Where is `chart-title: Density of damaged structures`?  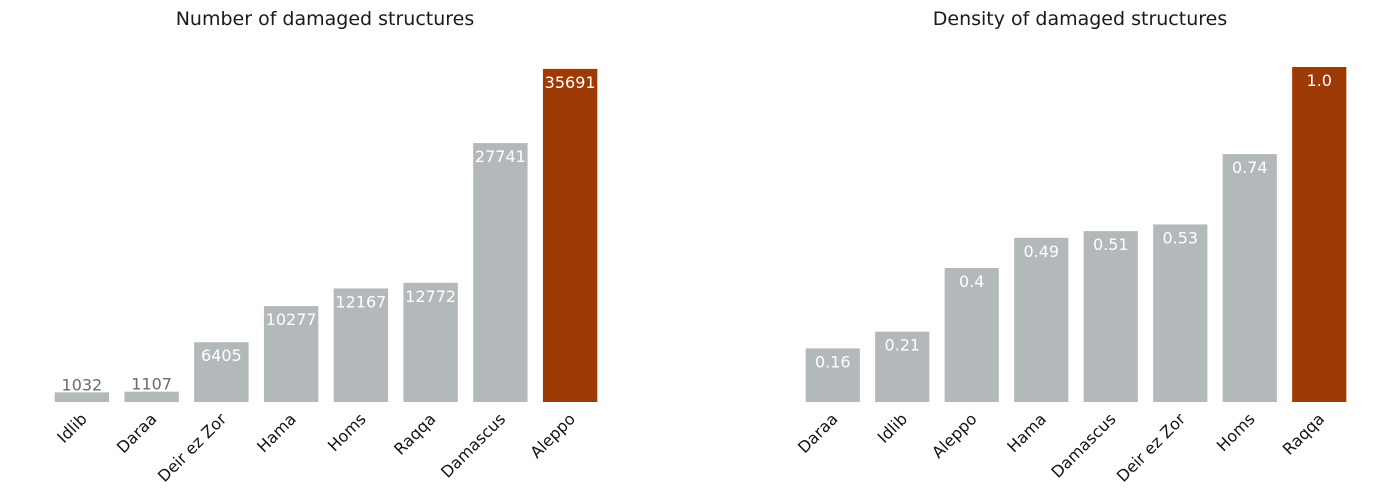 chart-title: Density of damaged structures is located at coordinates (1080, 19).